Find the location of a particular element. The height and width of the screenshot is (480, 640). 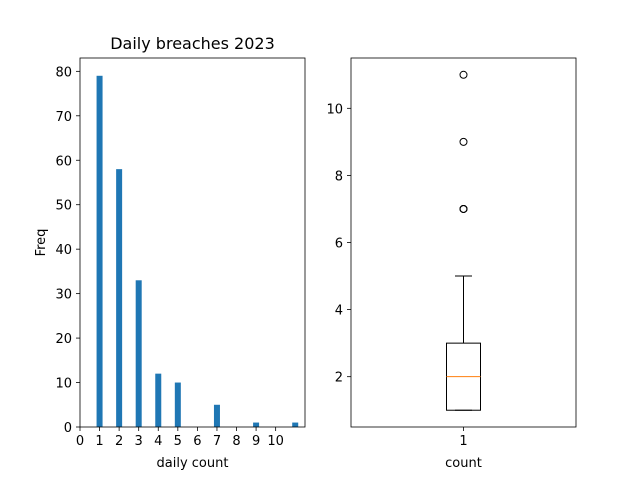

y-tick-label: 6 is located at coordinates (339, 244).